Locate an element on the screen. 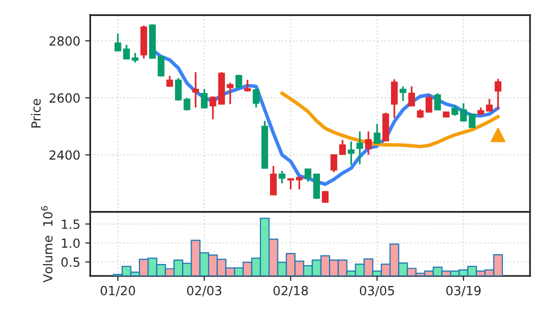 The width and height of the screenshot is (537, 322). x-tick-label: 02/03 is located at coordinates (204, 291).